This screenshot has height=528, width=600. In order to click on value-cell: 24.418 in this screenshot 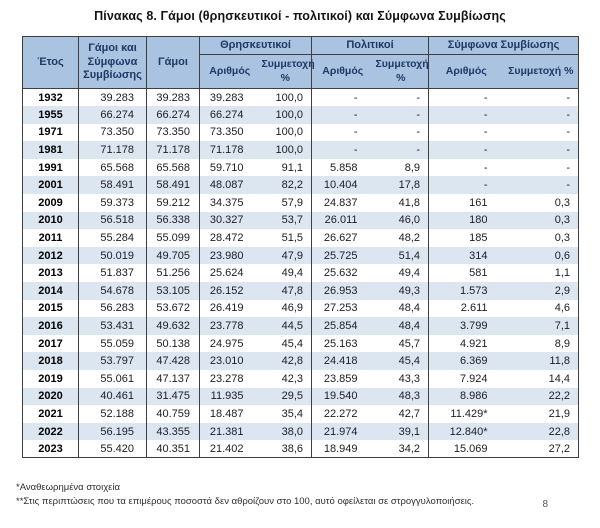, I will do `click(342, 361)`.